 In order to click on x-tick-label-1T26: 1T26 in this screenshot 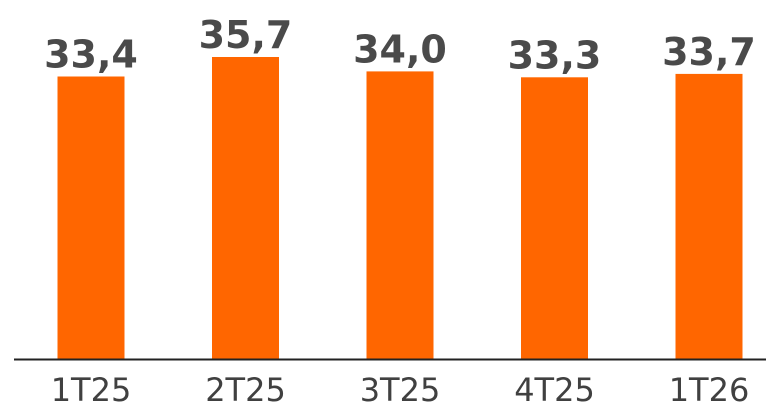, I will do `click(709, 388)`.